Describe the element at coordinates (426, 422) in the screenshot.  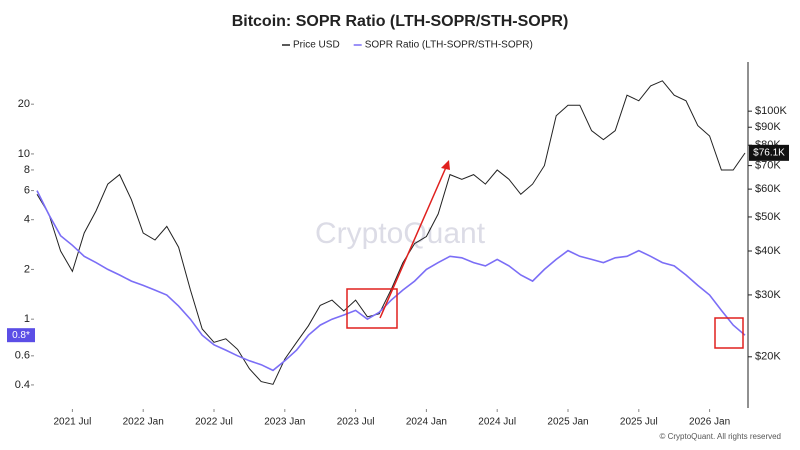
I see `x-tick-label: 2024 Jan` at that location.